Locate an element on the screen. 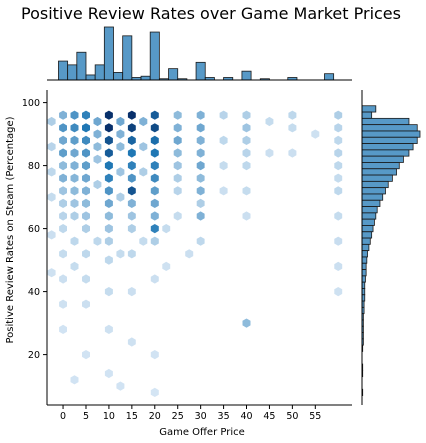 Image resolution: width=426 pixels, height=443 pixels. x-tick-label: 30 is located at coordinates (201, 416).